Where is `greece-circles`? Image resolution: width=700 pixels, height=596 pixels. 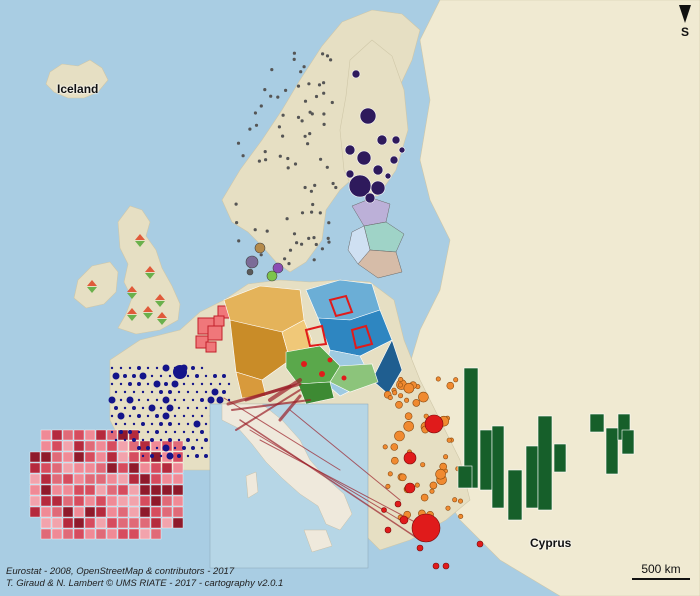
greece-circles is located at coordinates (432, 492).